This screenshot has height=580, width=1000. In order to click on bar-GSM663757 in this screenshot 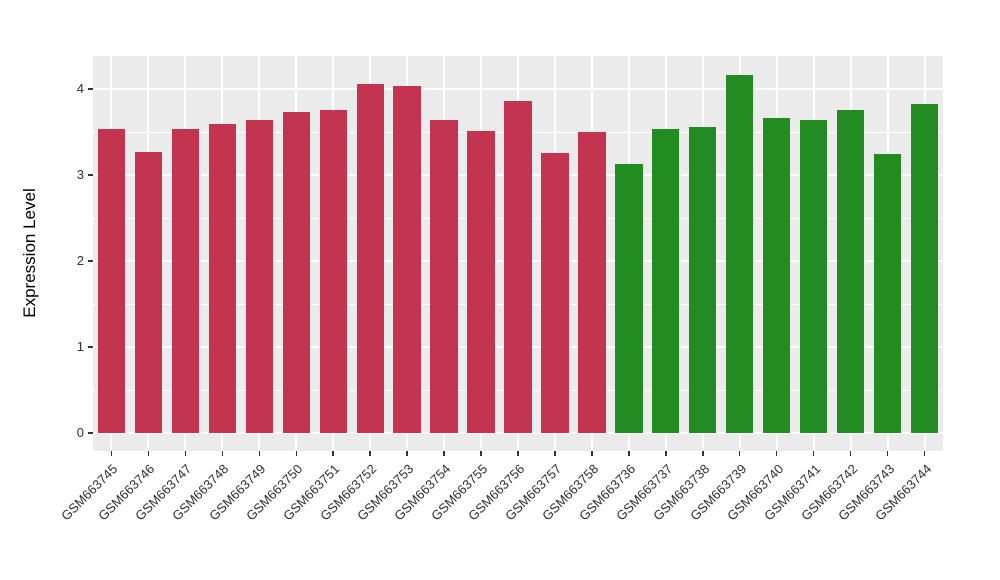, I will do `click(555, 292)`.